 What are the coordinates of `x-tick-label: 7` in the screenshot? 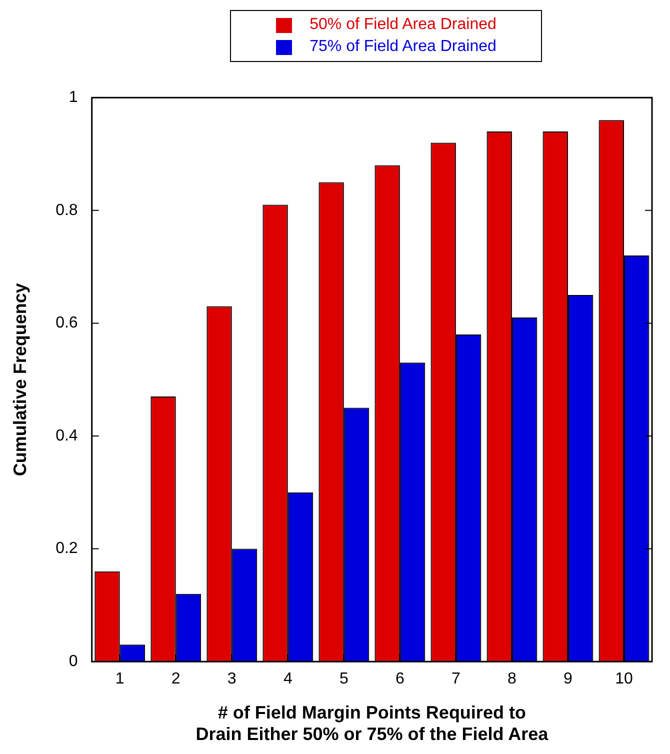 It's located at (455, 679).